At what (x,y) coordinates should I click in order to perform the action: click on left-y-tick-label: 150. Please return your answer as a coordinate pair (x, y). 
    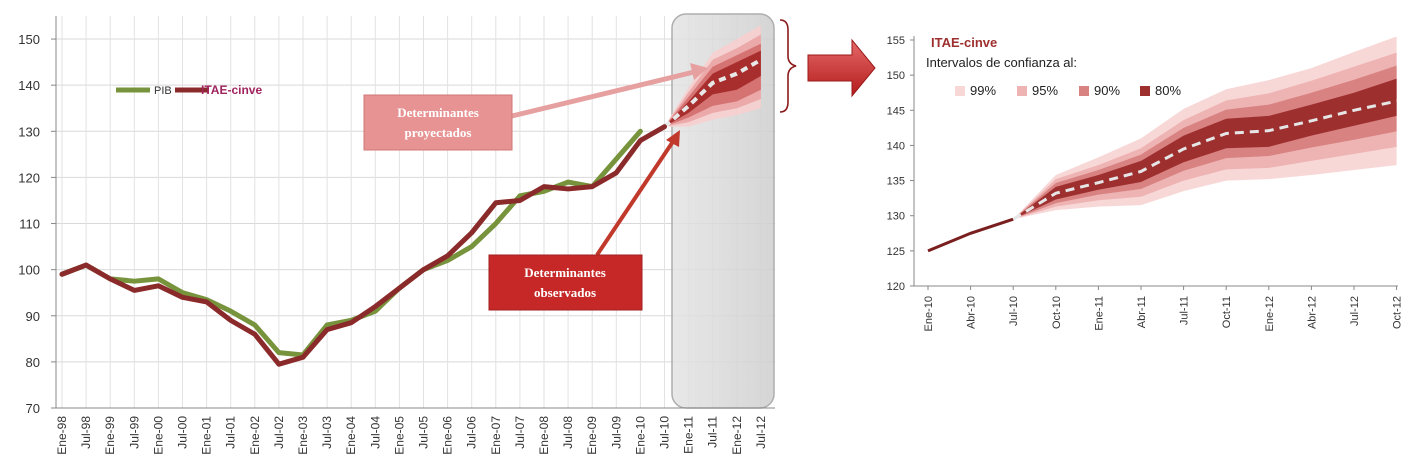
    Looking at the image, I should click on (29, 39).